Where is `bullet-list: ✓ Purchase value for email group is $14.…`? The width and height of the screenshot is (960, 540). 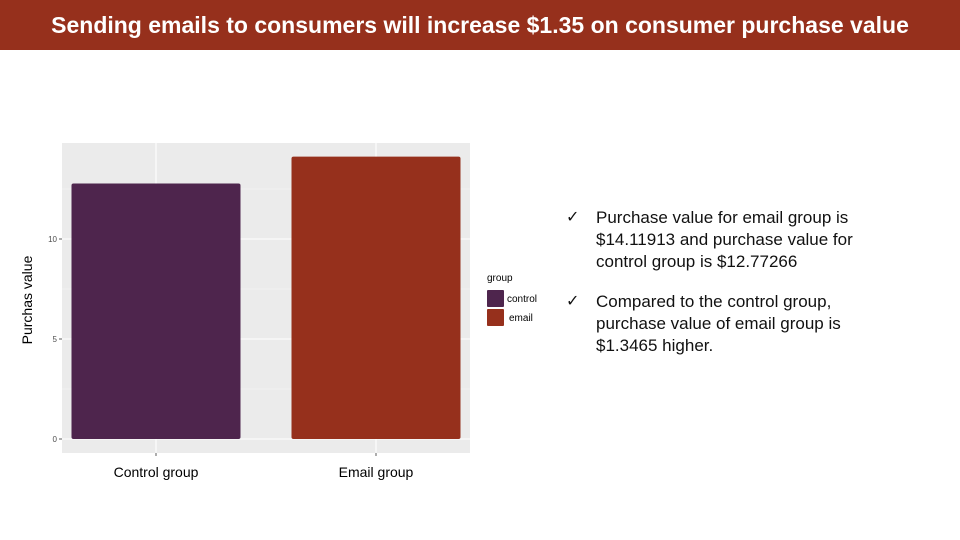
bullet-list: ✓ Purchase value for email group is $14.… is located at coordinates (731, 291).